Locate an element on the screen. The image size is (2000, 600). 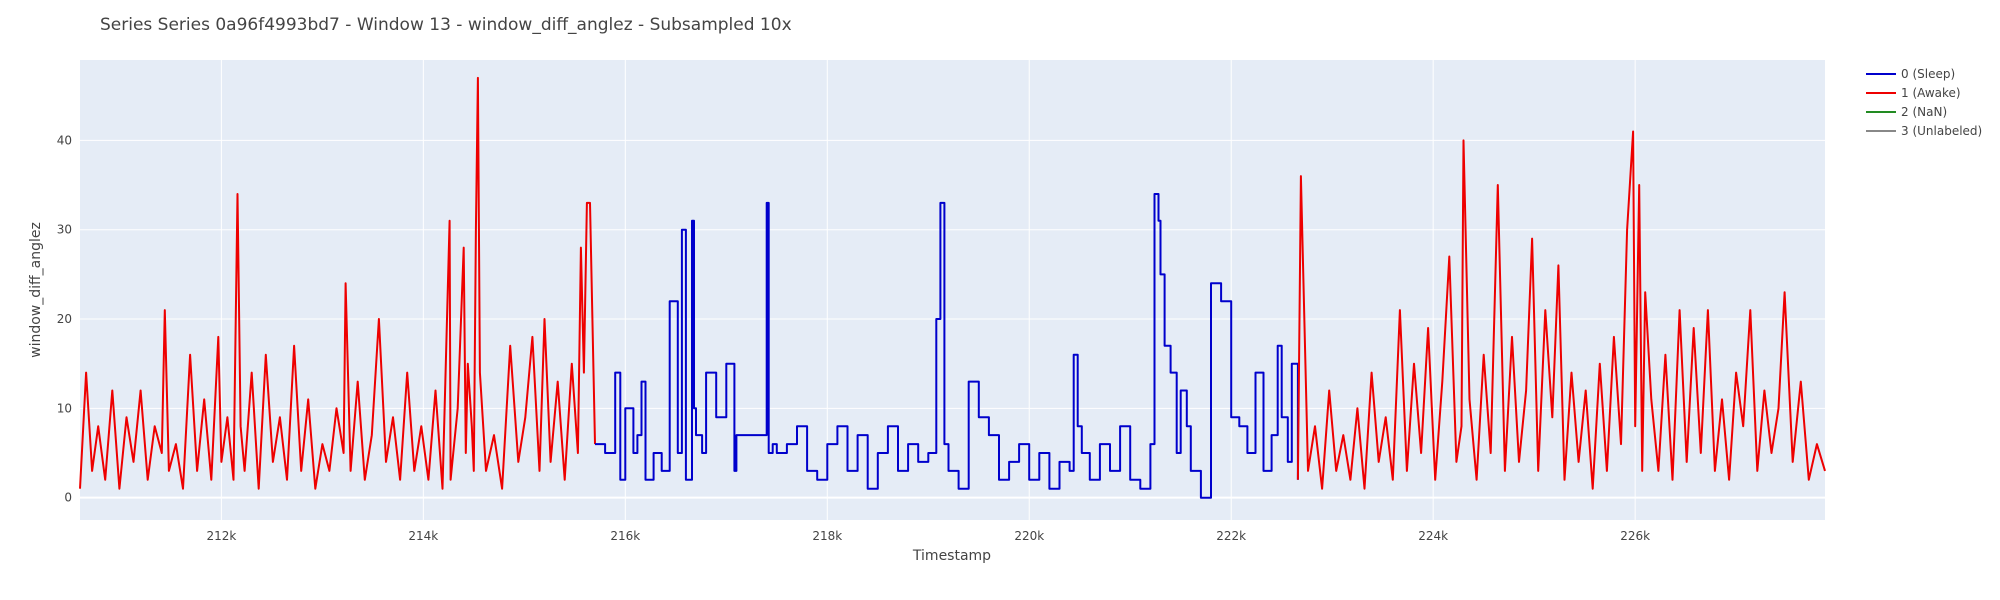
x-axis-ticks: 212k 214k 216k 218k 220k 222k 224k 226k is located at coordinates (928, 536).